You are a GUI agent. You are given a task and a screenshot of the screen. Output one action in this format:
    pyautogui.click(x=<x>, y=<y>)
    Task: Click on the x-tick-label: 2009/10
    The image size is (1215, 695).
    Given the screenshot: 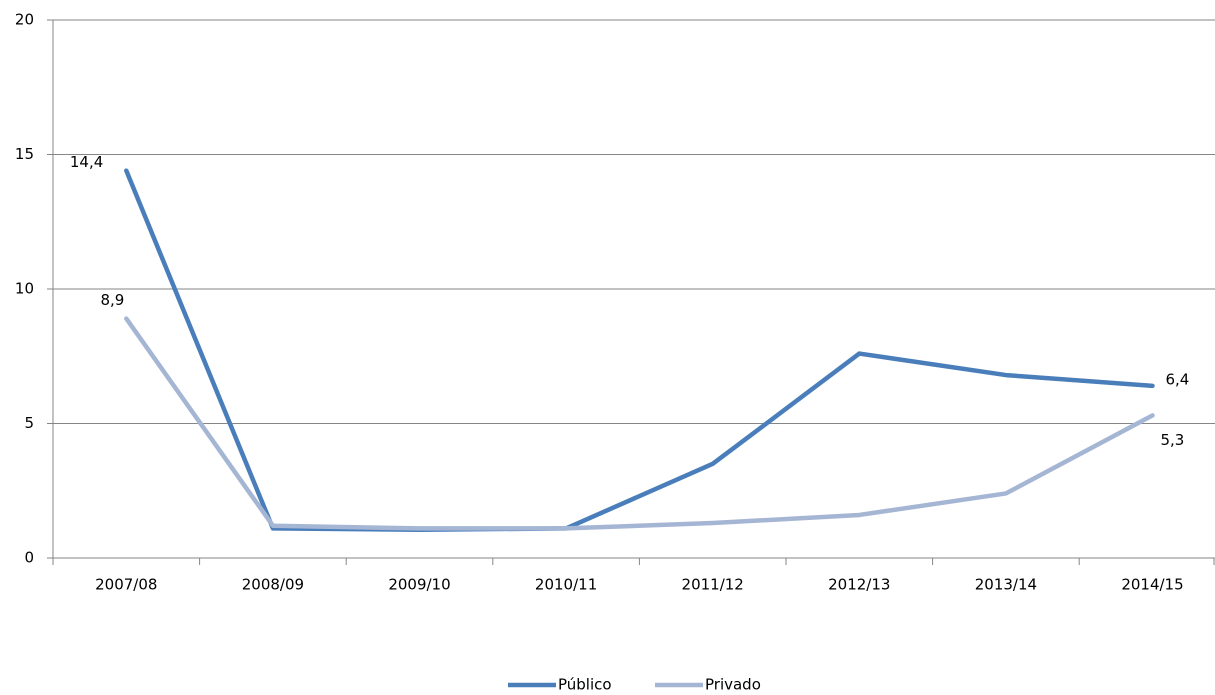 What is the action you would take?
    pyautogui.click(x=419, y=585)
    